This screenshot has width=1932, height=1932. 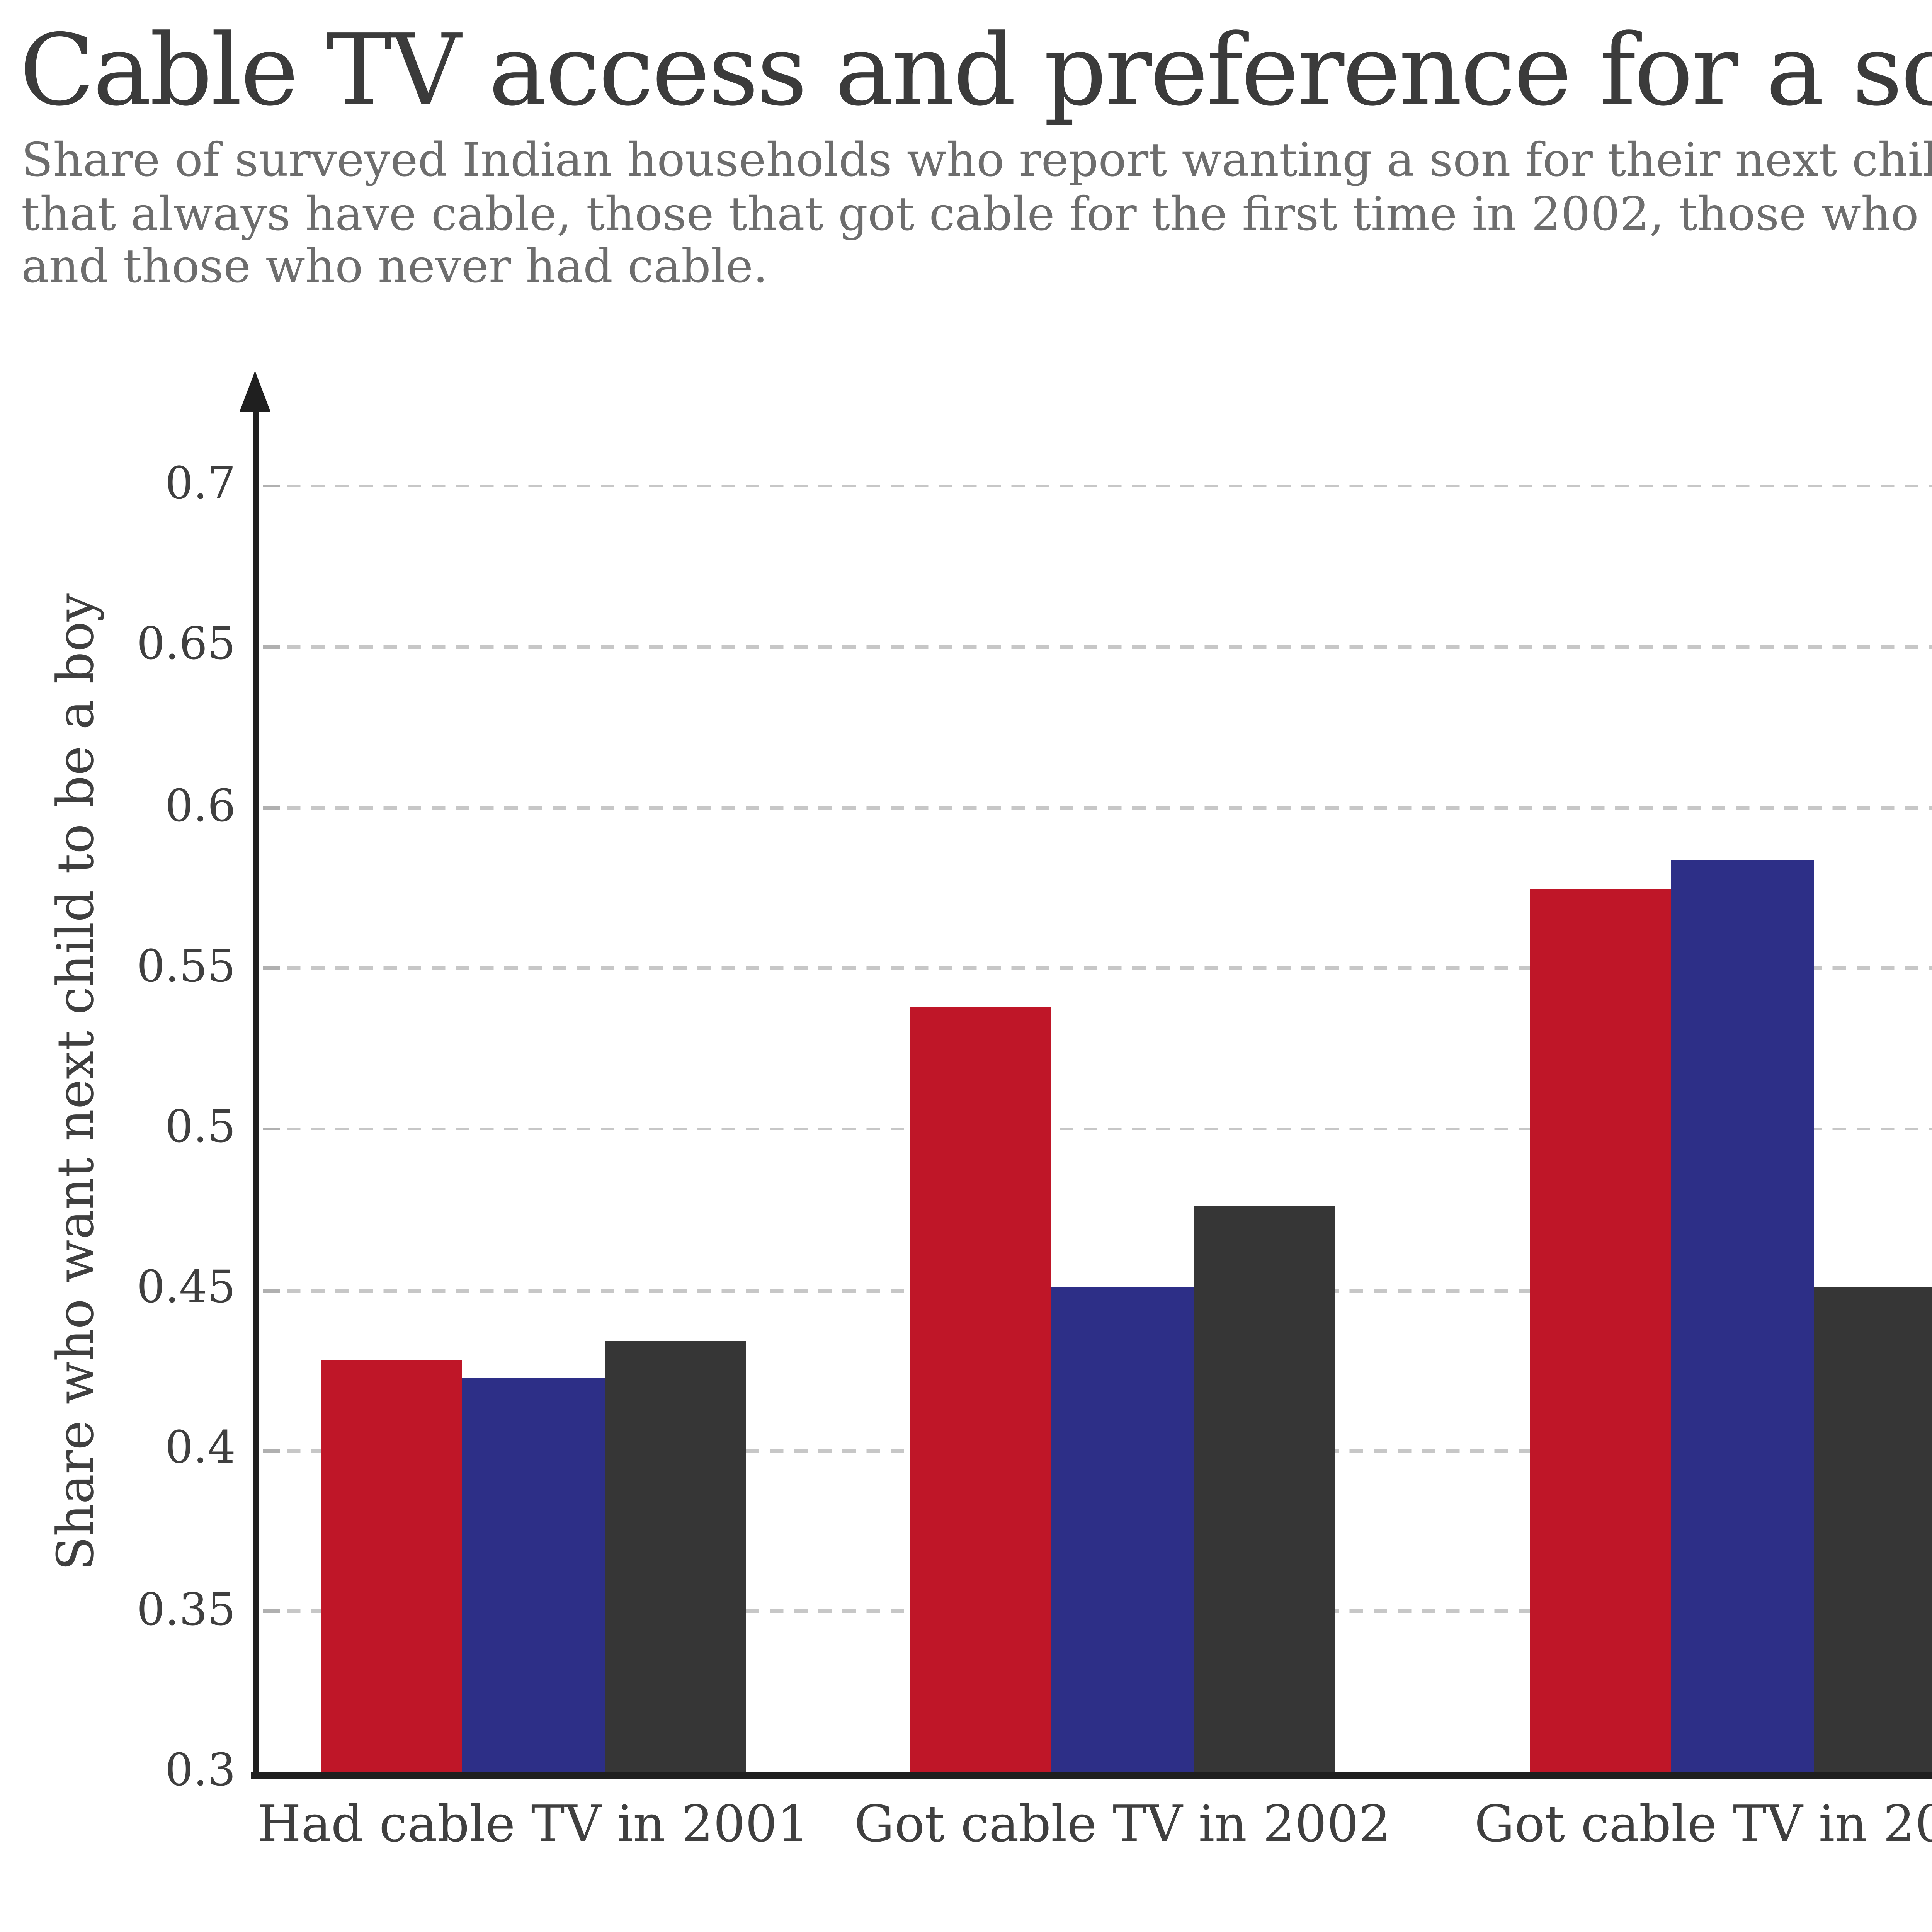 I want to click on y-axis-title: Share who want next child to be a boy, so click(x=77, y=1082).